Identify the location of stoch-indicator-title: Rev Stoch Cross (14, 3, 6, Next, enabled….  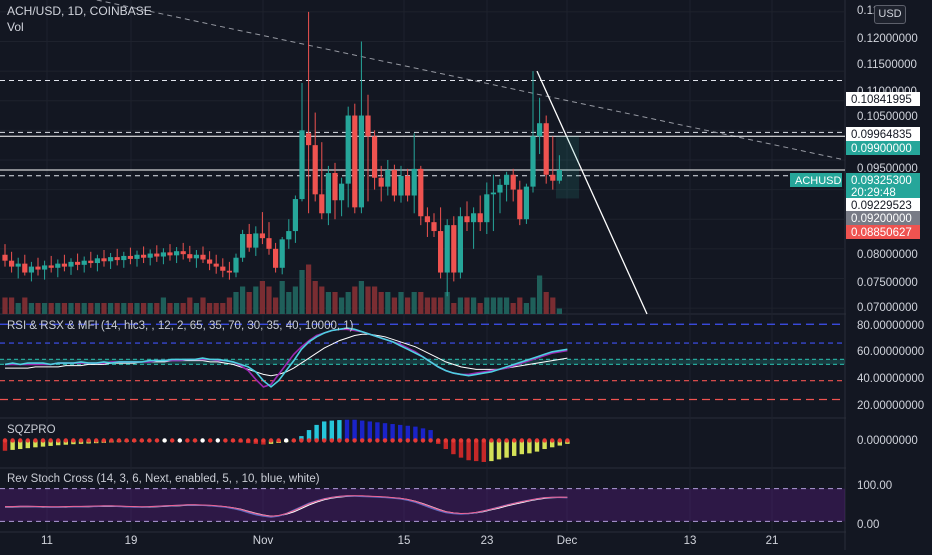
(163, 479).